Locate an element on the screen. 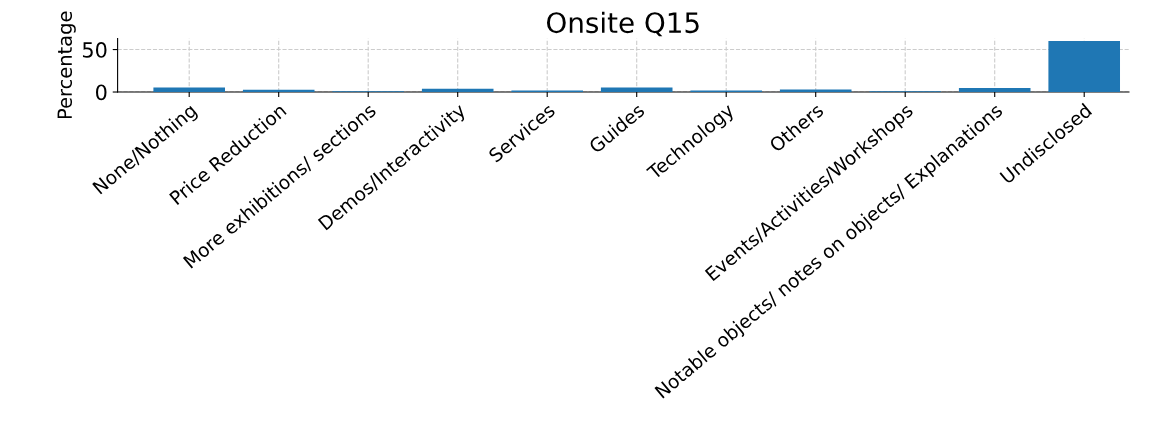  y-tick-label: 50 is located at coordinates (94, 50).